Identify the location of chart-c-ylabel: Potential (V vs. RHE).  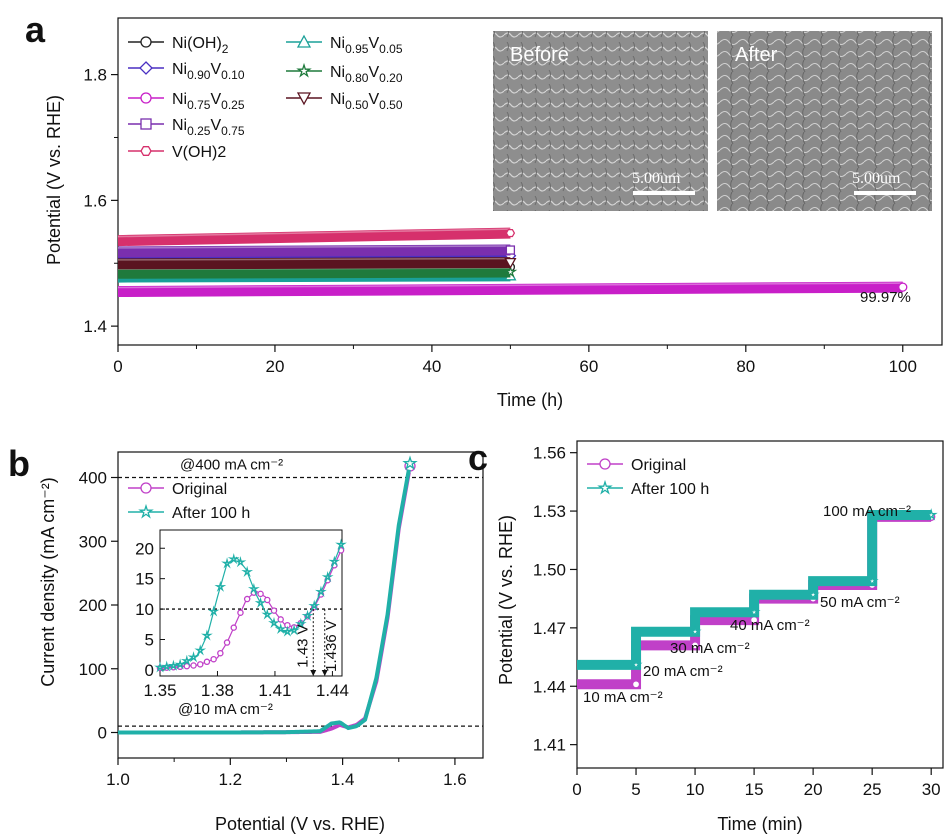
(506, 600).